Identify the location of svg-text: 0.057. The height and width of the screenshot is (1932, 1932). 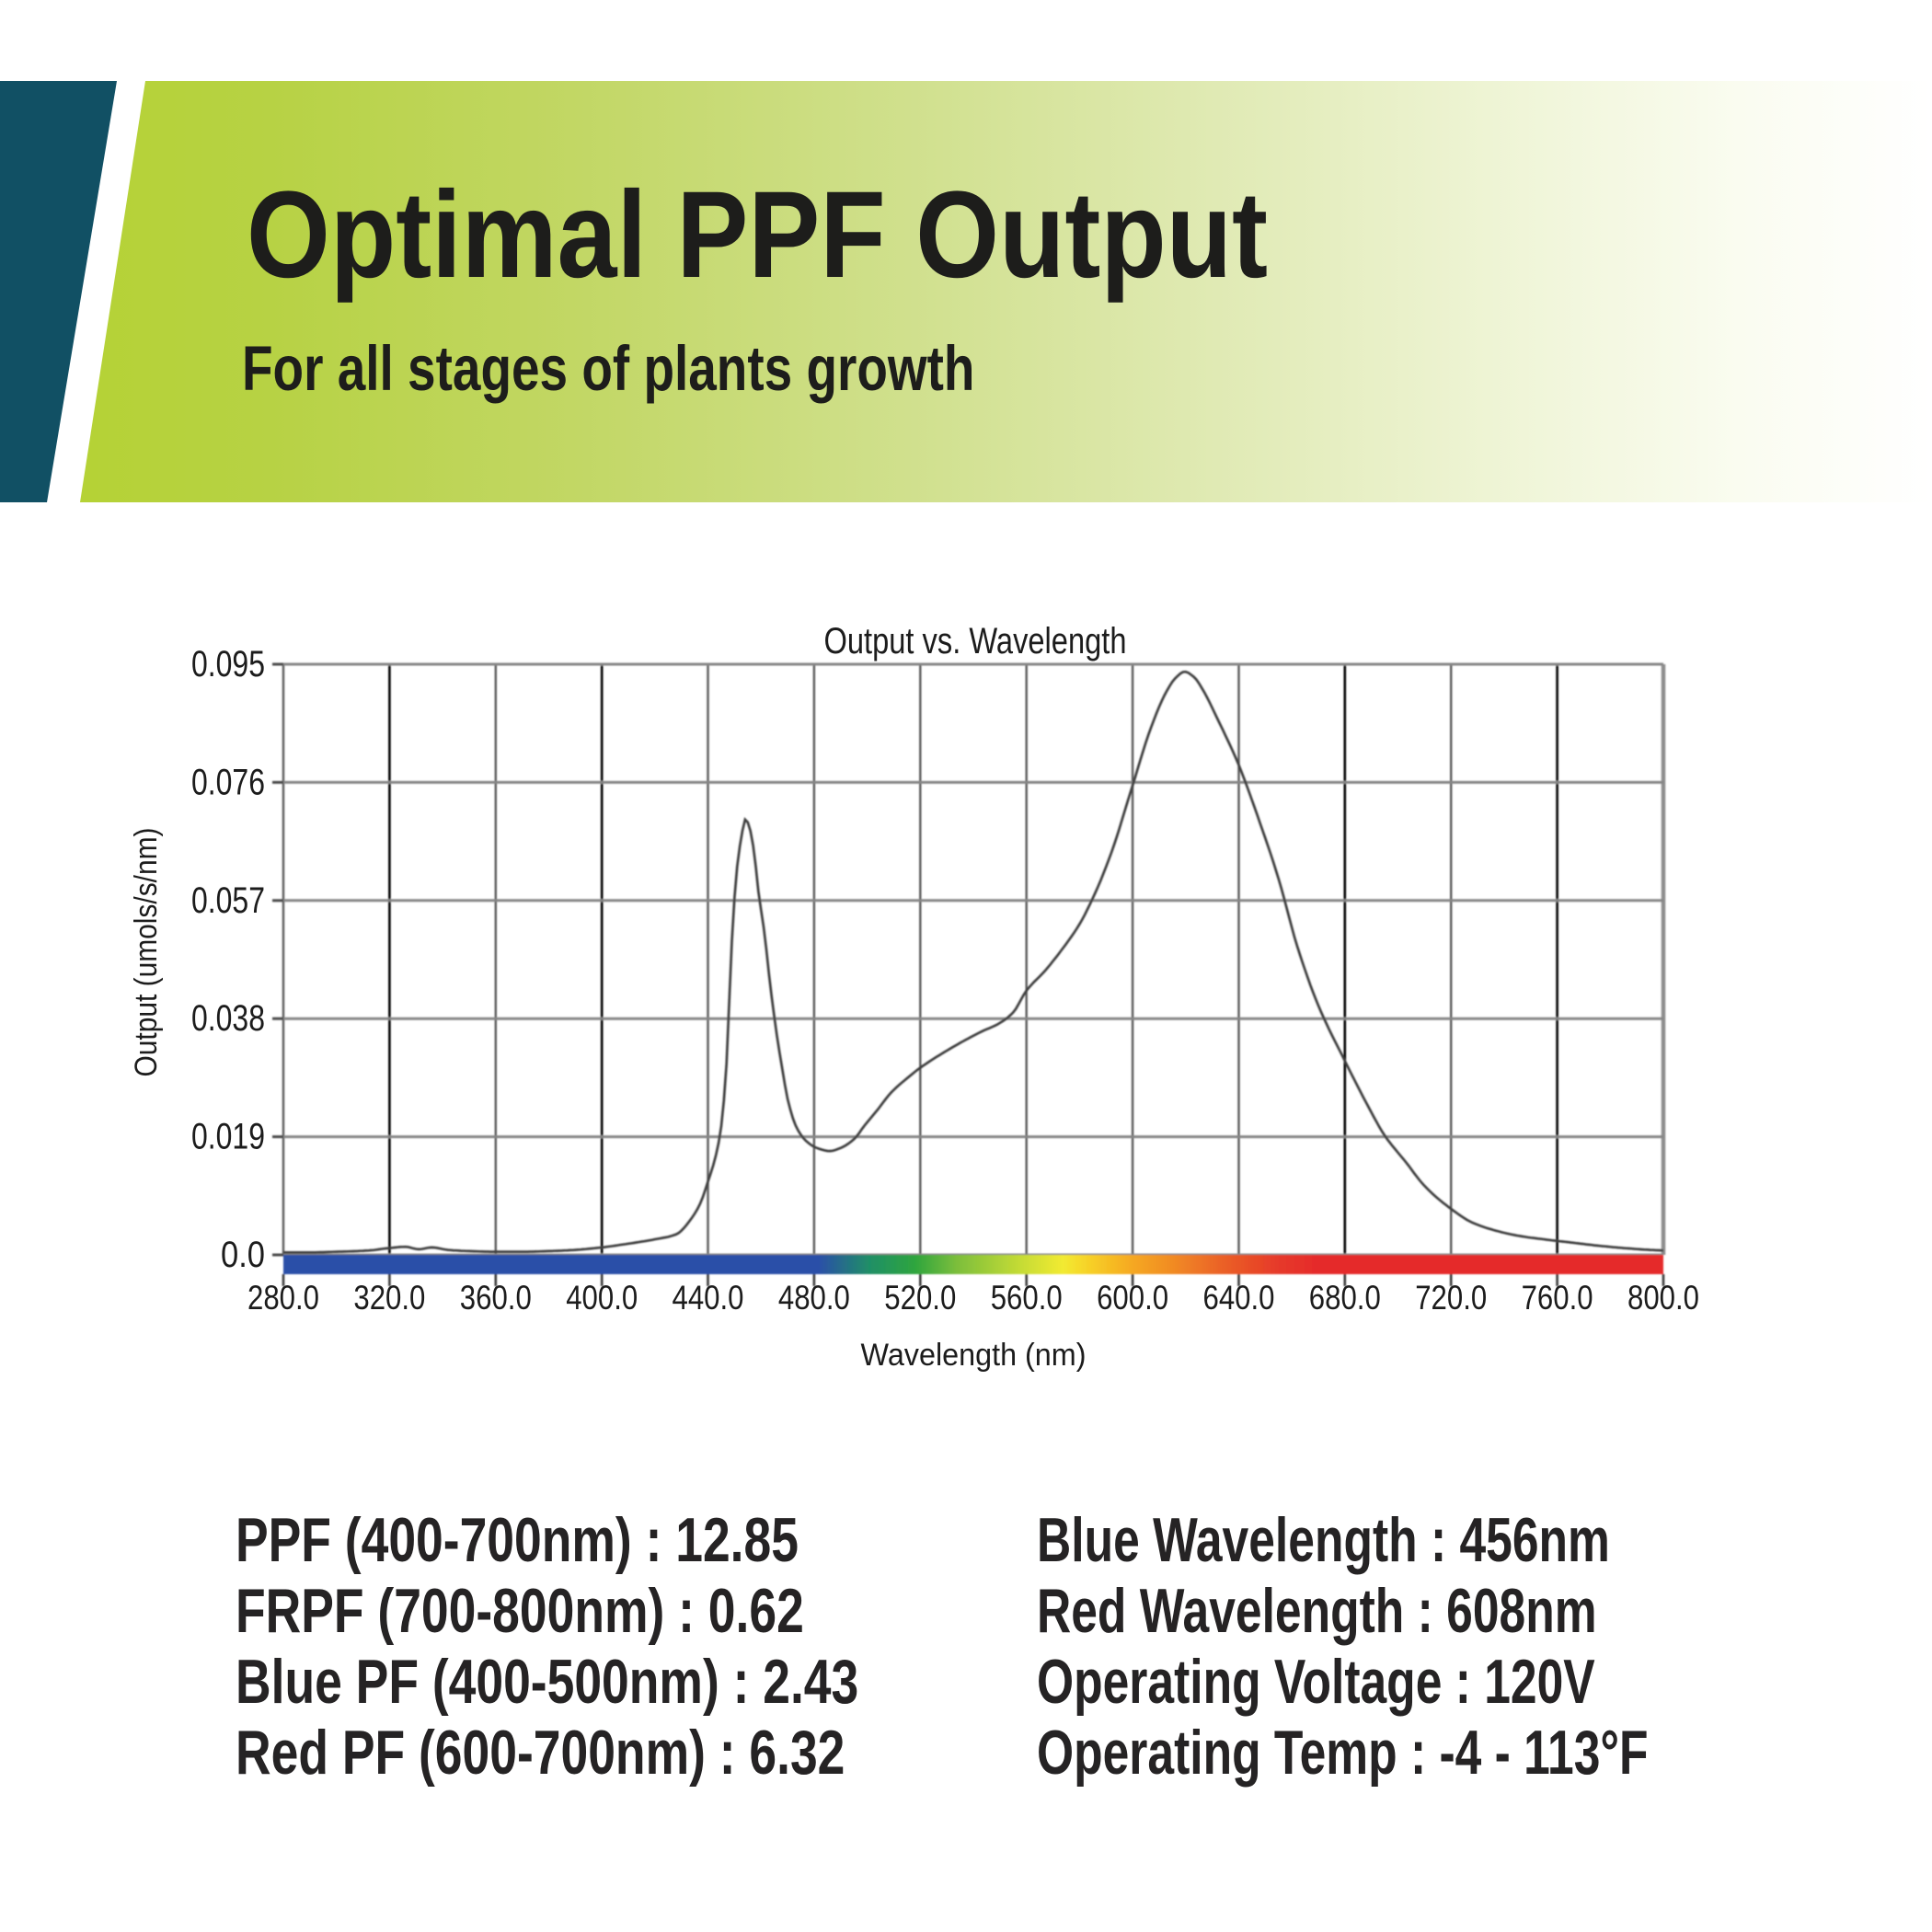
(228, 900).